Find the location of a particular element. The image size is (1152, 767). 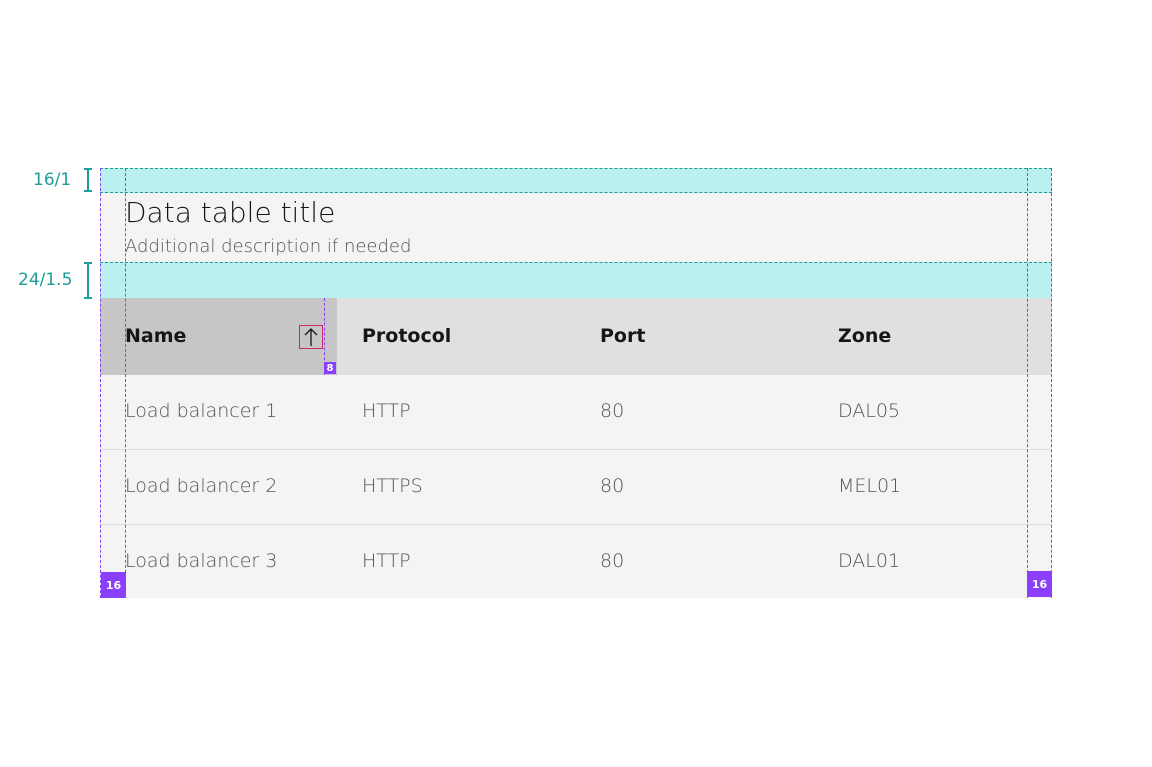

sorted-header-cell is located at coordinates (218, 336).